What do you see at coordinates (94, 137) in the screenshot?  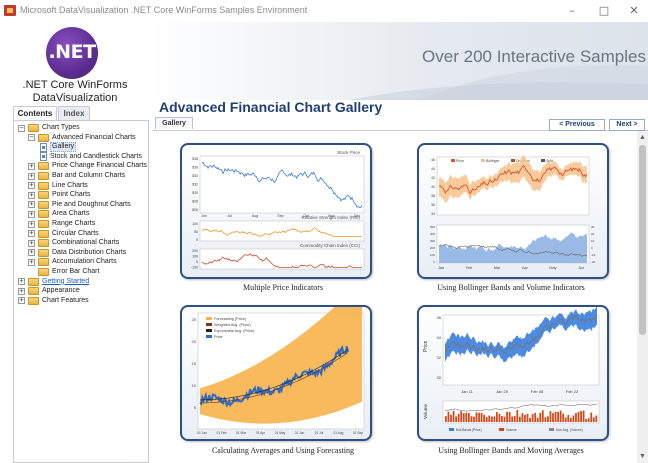 I see `tree-item-label: Advanced Financial Charts` at bounding box center [94, 137].